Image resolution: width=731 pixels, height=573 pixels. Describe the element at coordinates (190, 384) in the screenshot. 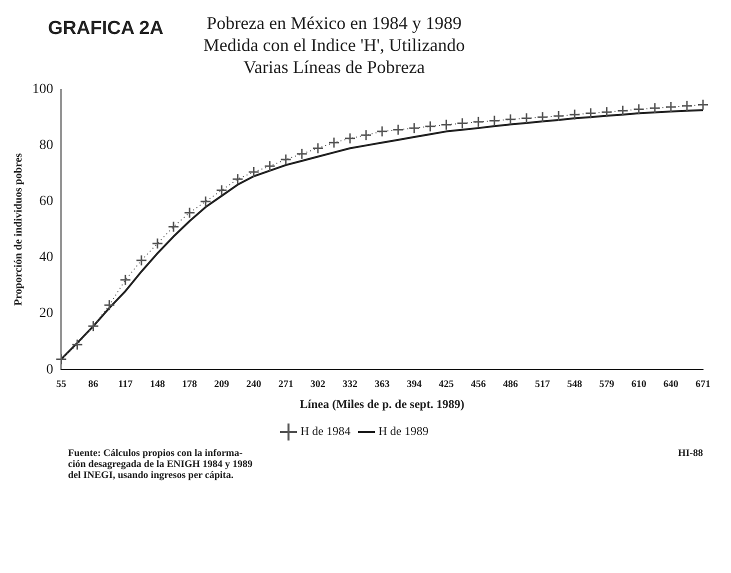

I see `x-tick-label: 178` at that location.